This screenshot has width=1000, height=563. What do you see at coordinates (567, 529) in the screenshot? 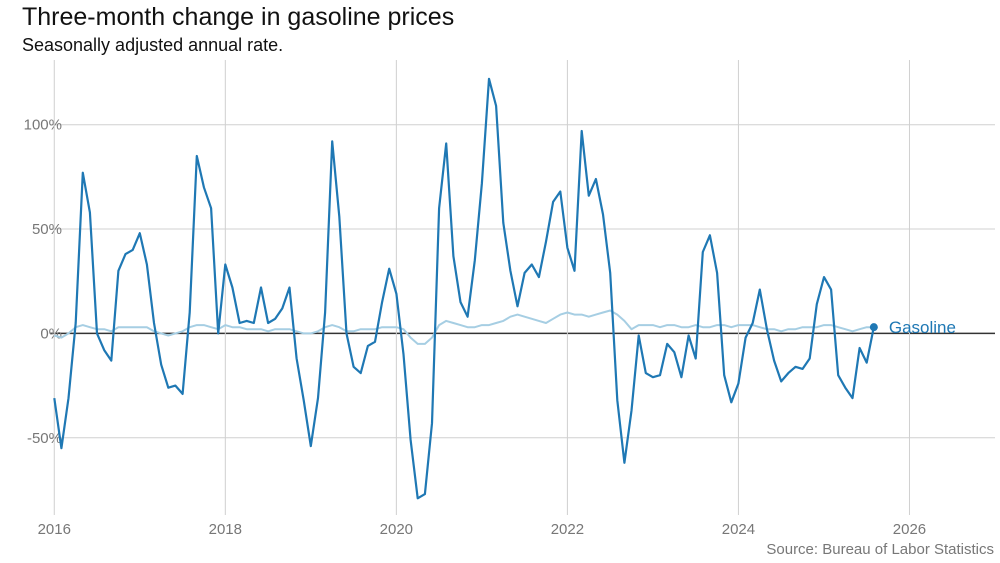
I see `x-tick-label: 2022` at bounding box center [567, 529].